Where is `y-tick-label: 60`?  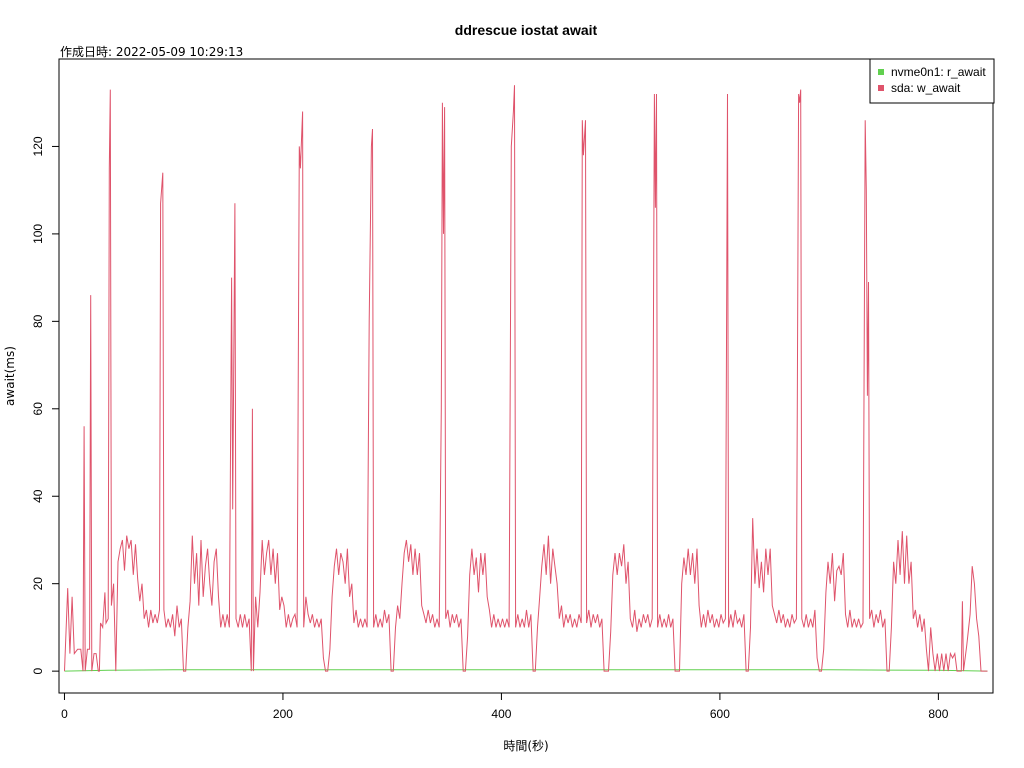
y-tick-label: 60 is located at coordinates (38, 409).